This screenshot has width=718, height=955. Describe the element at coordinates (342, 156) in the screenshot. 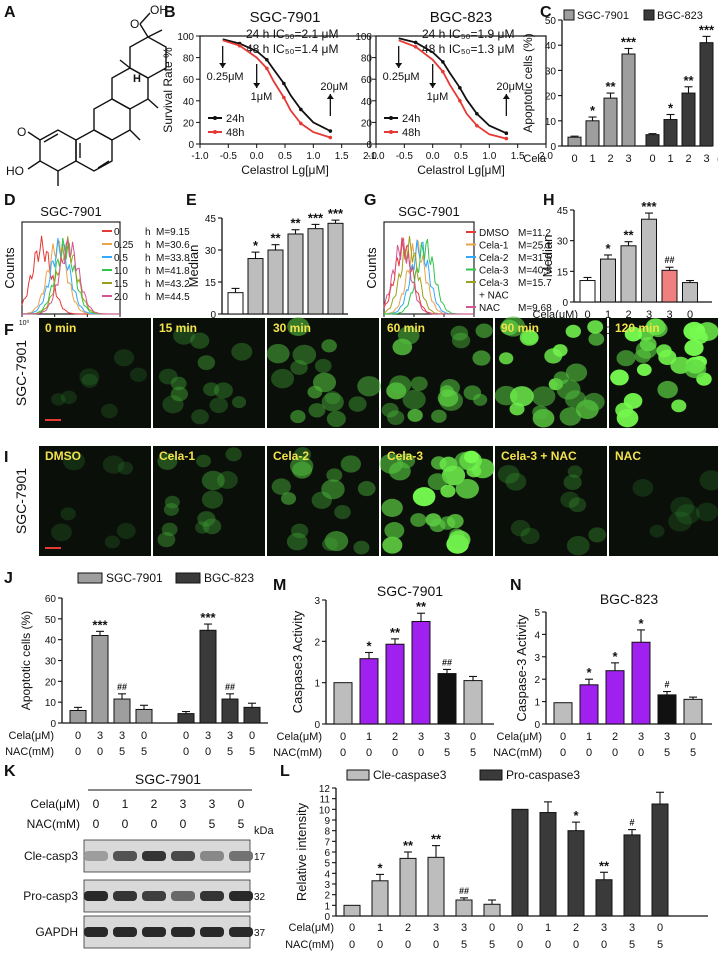

I see `x-tick-label: 1.5` at that location.